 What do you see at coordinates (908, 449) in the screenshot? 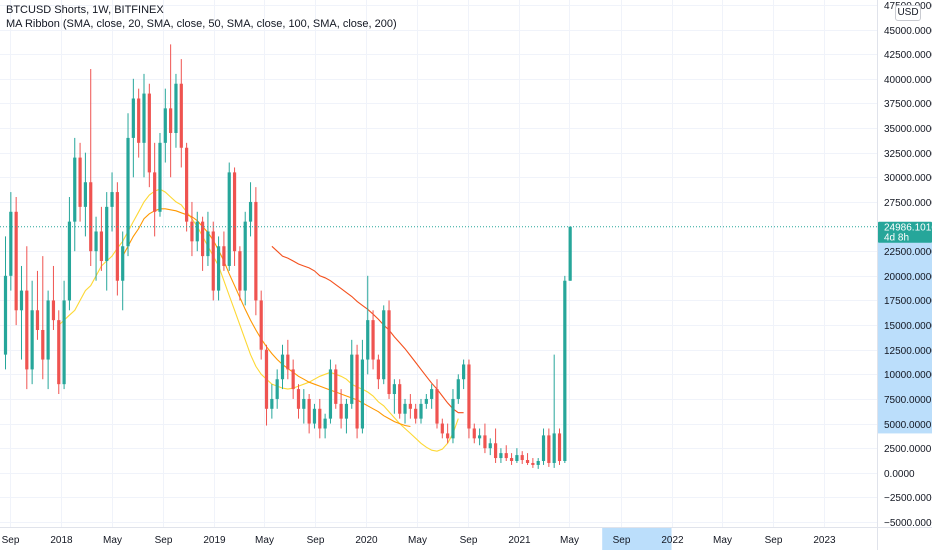
I see `price-tick-label: 2500.0000` at bounding box center [908, 449].